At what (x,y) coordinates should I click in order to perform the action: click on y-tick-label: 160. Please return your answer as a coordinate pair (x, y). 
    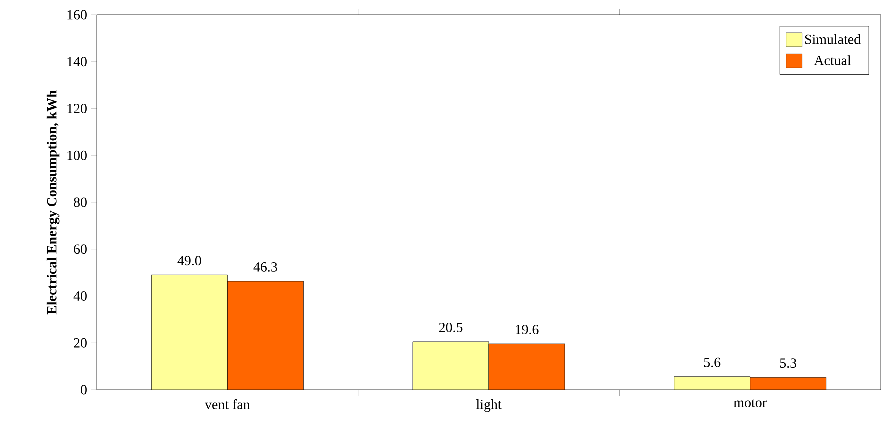
    Looking at the image, I should click on (77, 15).